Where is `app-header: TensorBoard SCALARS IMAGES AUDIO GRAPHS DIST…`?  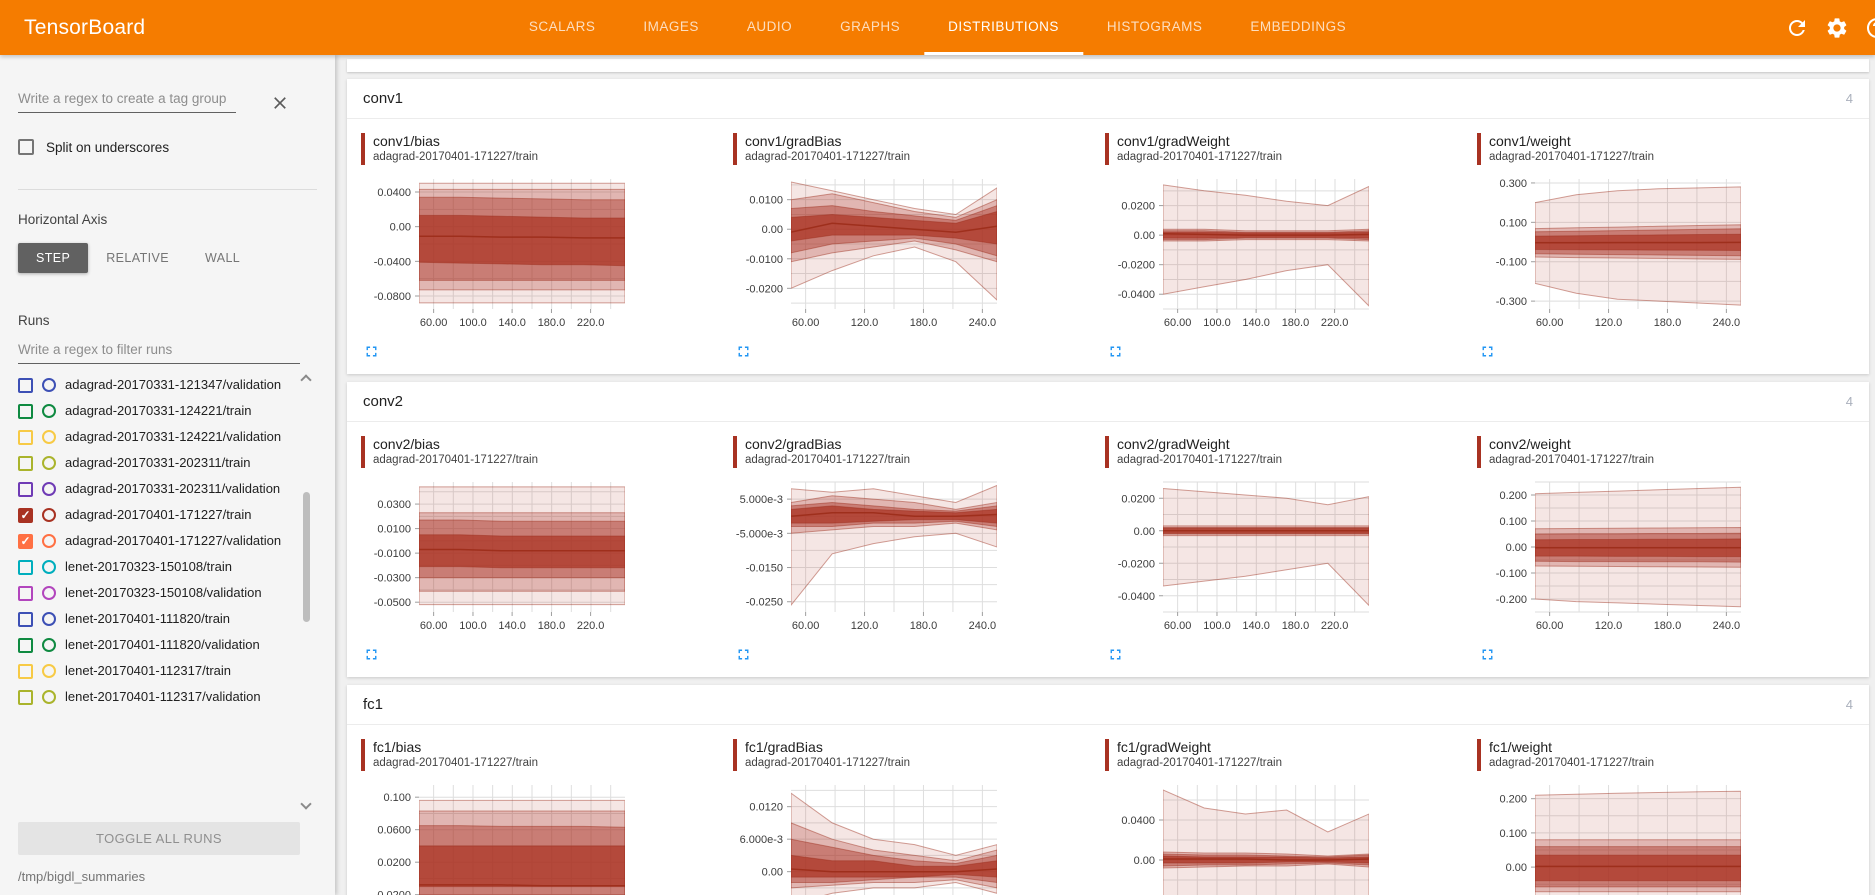 app-header: TensorBoard SCALARS IMAGES AUDIO GRAPHS DIST… is located at coordinates (937, 27).